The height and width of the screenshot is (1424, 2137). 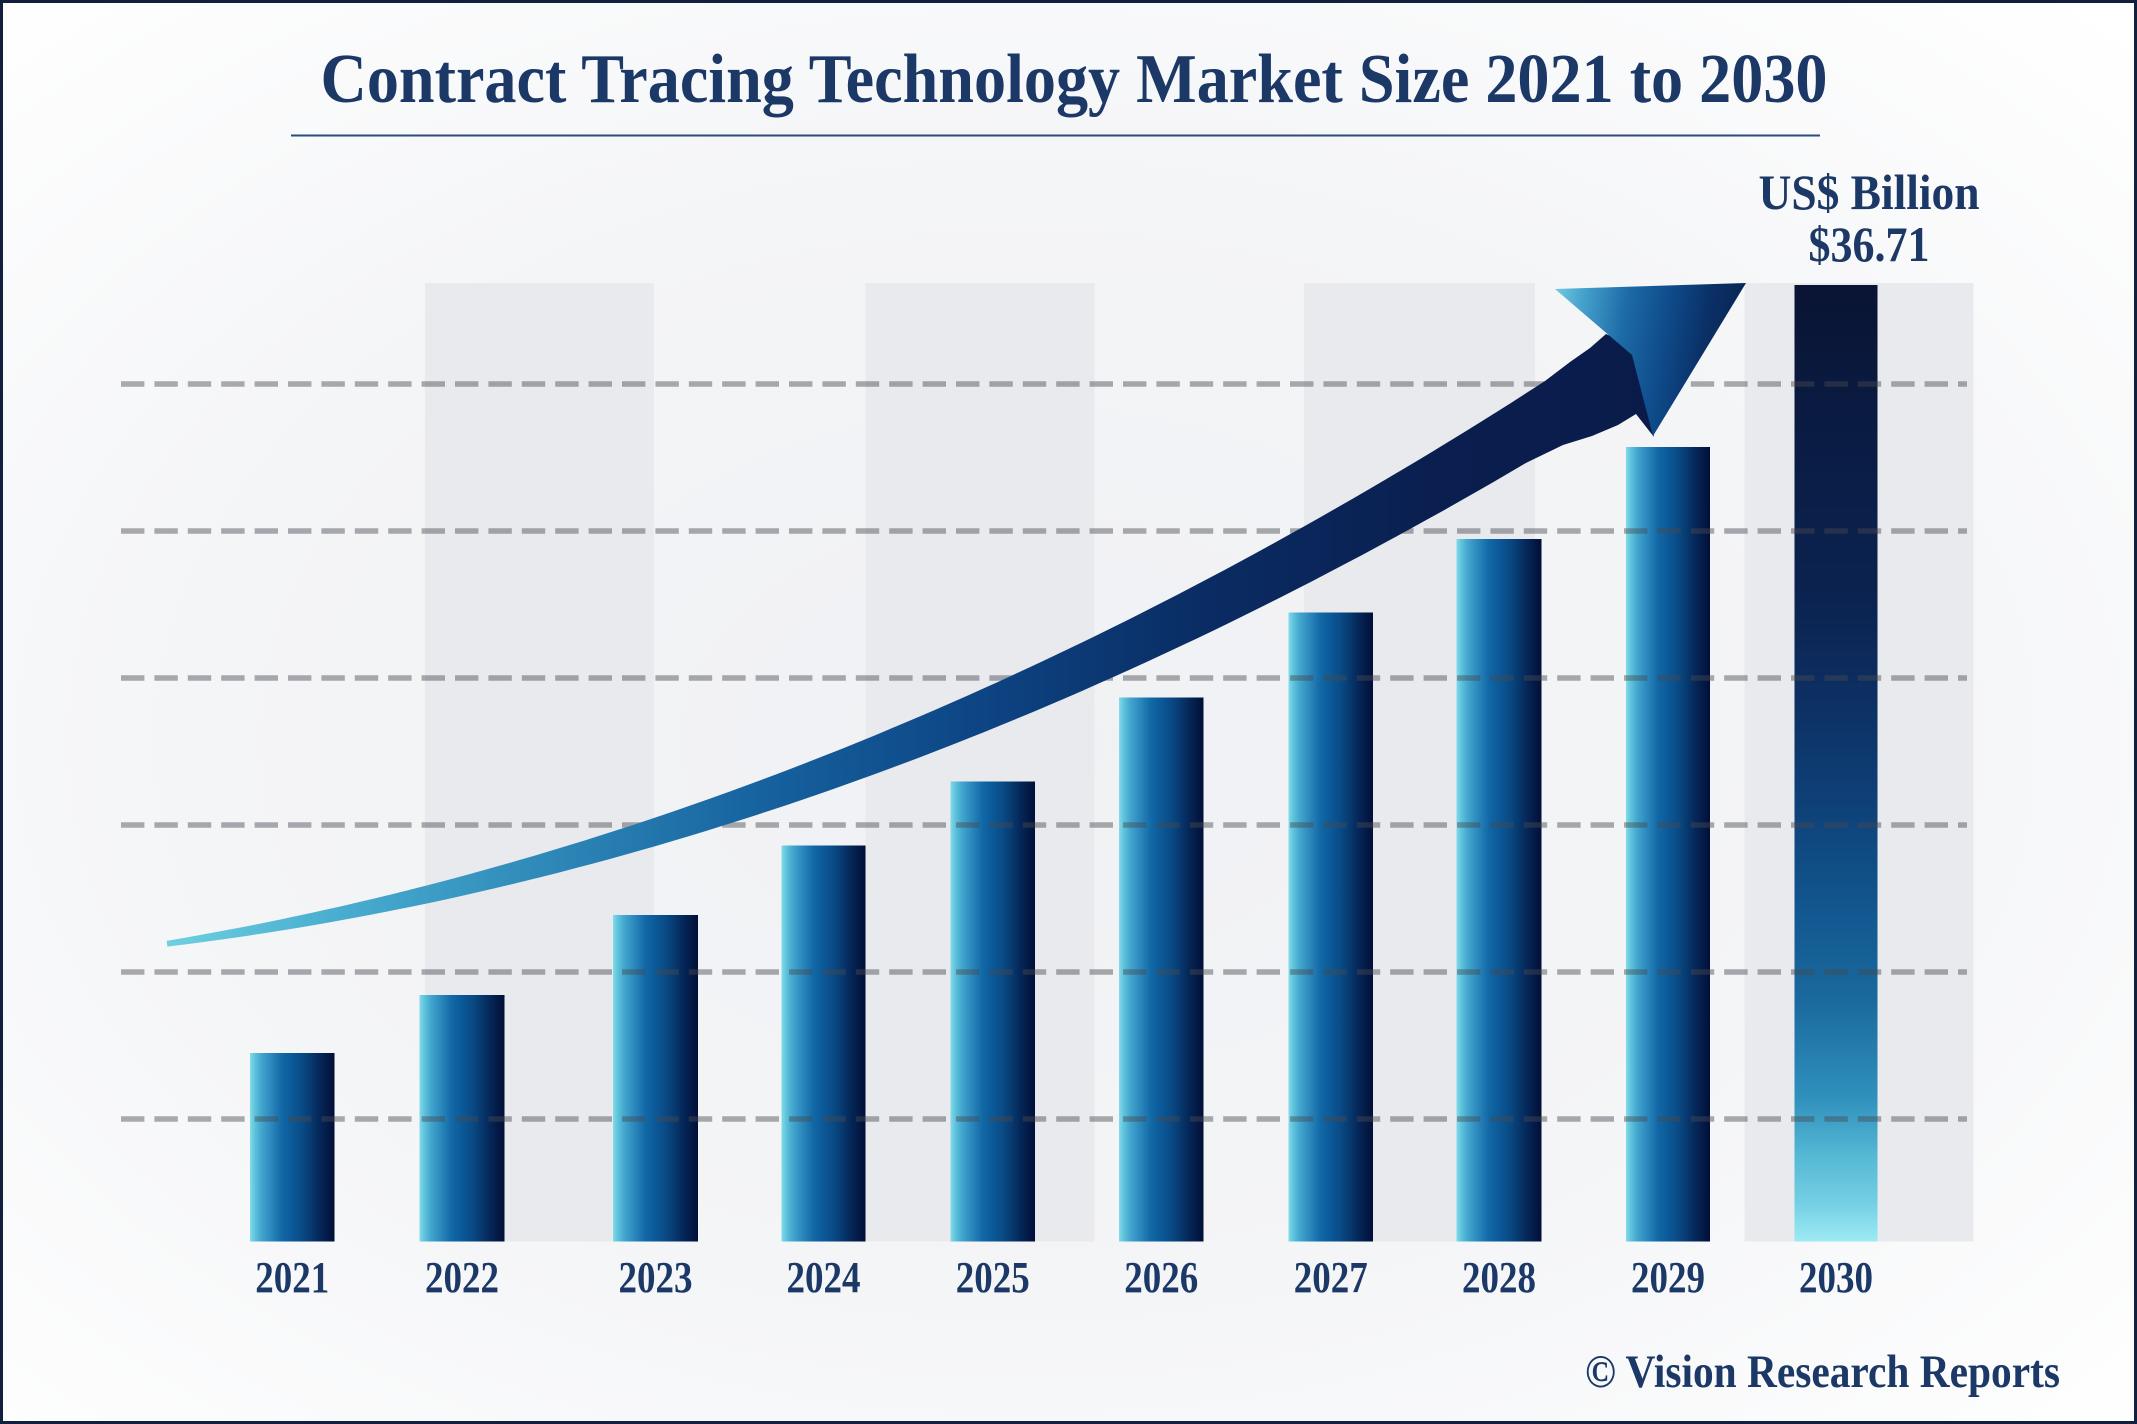 I want to click on svg-text: 2026, so click(x=1161, y=1277).